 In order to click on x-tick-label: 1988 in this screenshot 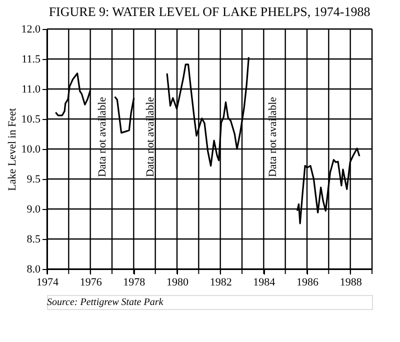, I will do `click(351, 282)`.